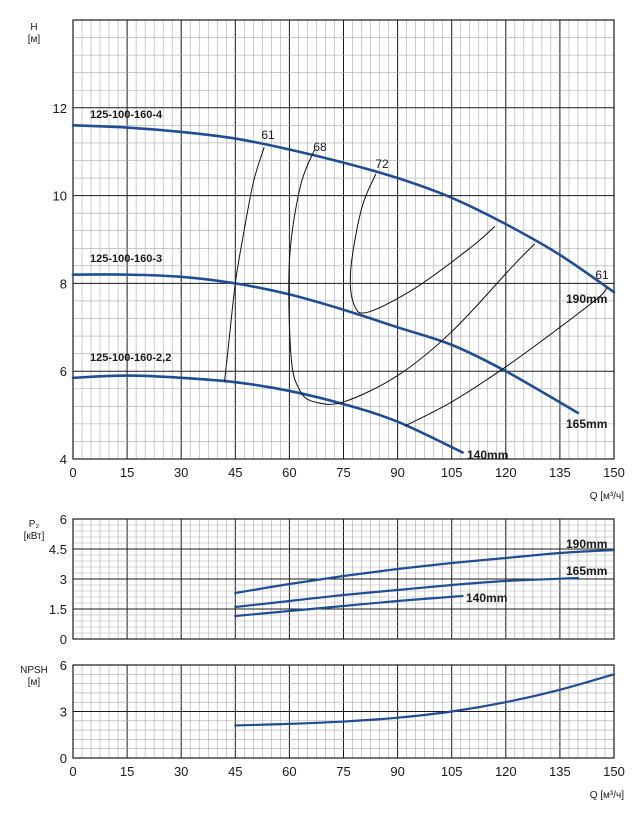 Image resolution: width=642 pixels, height=816 pixels. Describe the element at coordinates (58, 609) in the screenshot. I see `y-tick-label: 1.5` at that location.